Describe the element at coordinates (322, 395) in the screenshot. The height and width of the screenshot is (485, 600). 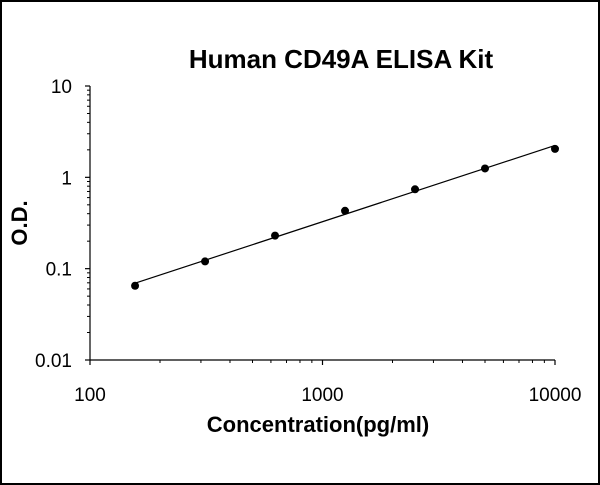
I see `x-tick-label: 1000` at that location.